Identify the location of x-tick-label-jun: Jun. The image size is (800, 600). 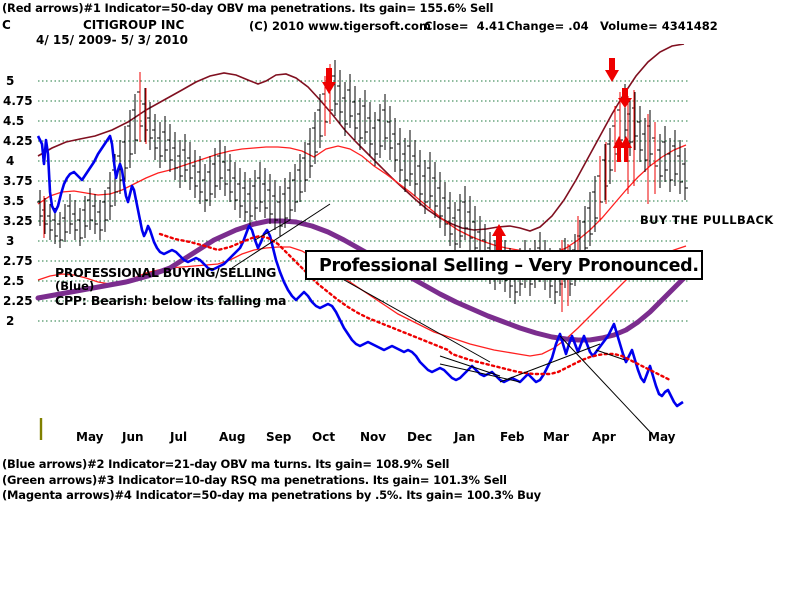
(133, 437).